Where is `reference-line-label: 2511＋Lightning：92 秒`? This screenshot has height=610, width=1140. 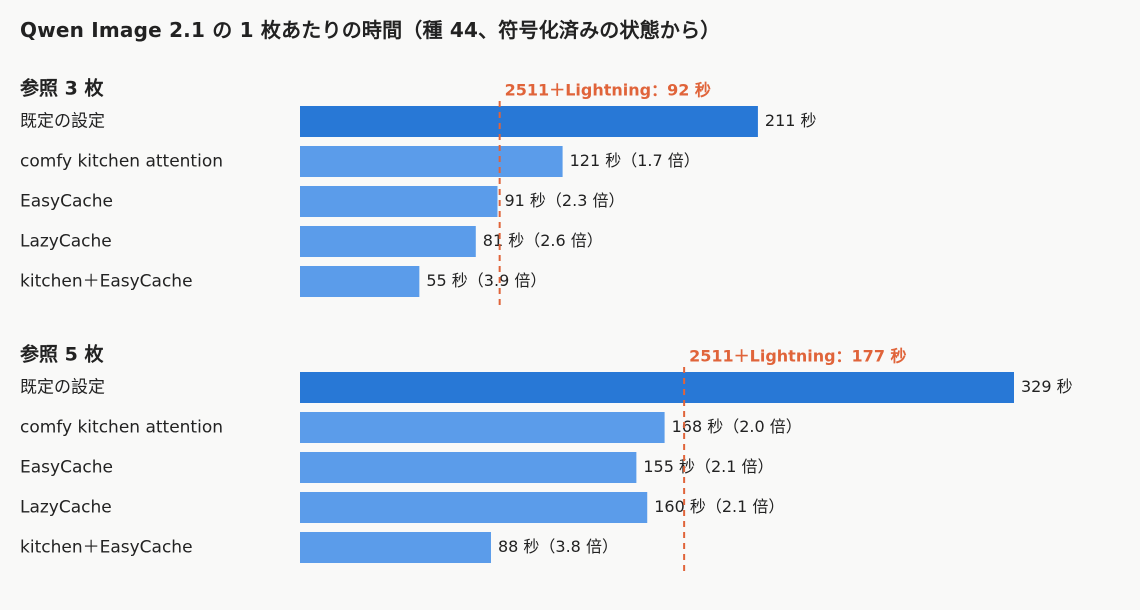
reference-line-label: 2511＋Lightning：92 秒 is located at coordinates (608, 90).